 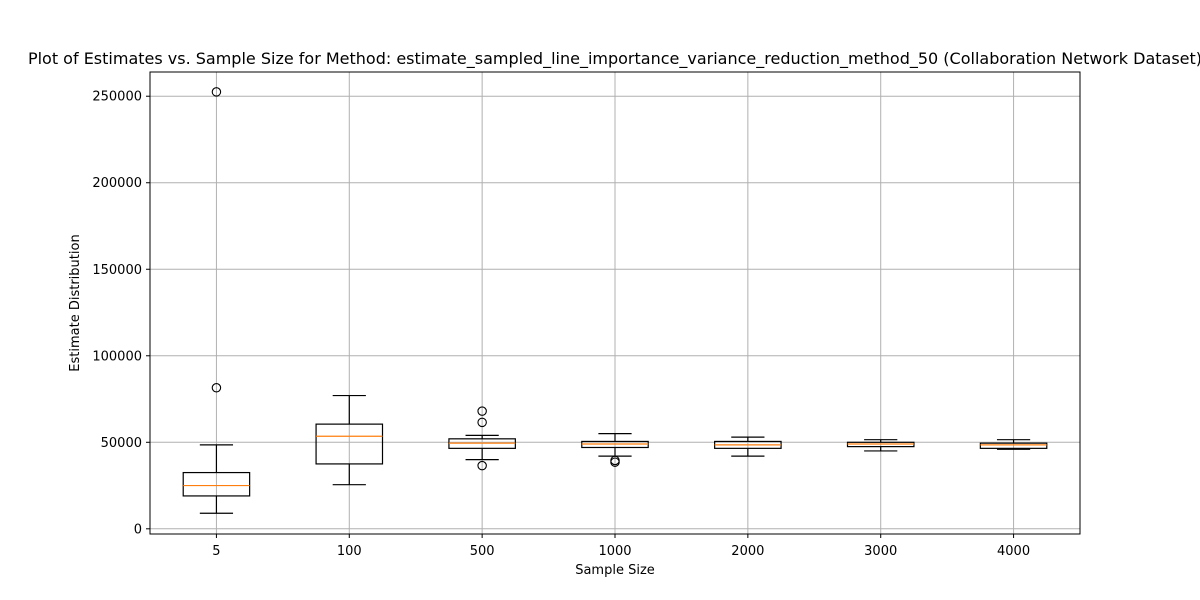 What do you see at coordinates (121, 313) in the screenshot?
I see `y-axis-ticks: 0 50000 100000 150000 200000 250000` at bounding box center [121, 313].